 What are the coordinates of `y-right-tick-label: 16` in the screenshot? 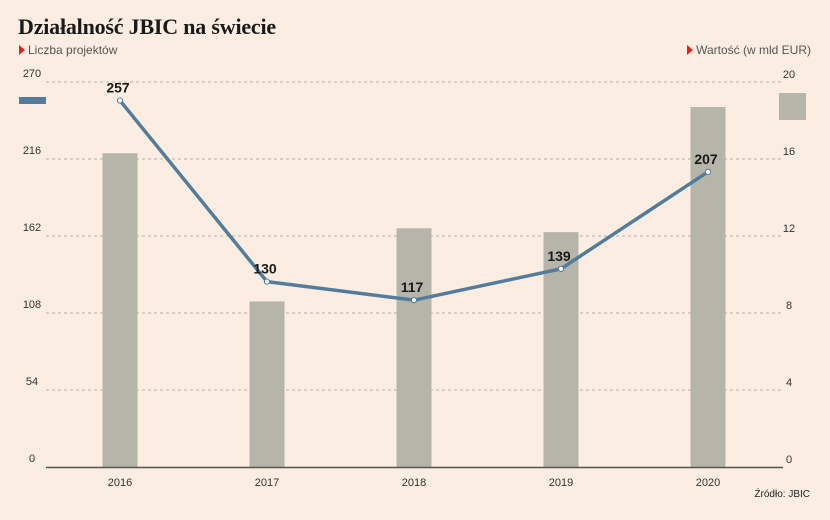 It's located at (789, 152).